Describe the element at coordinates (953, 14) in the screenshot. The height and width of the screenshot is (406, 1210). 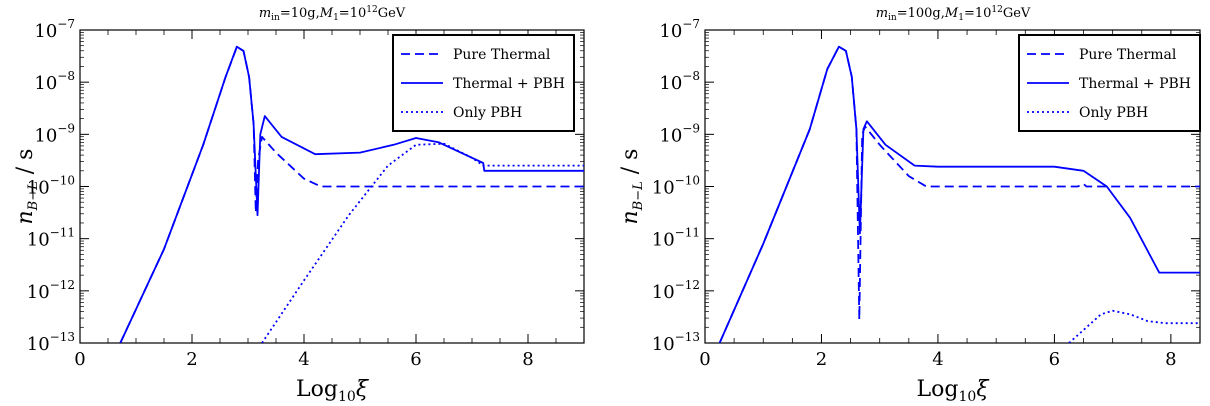
I see `chart-title: min=100g,M1=1012GeV` at that location.